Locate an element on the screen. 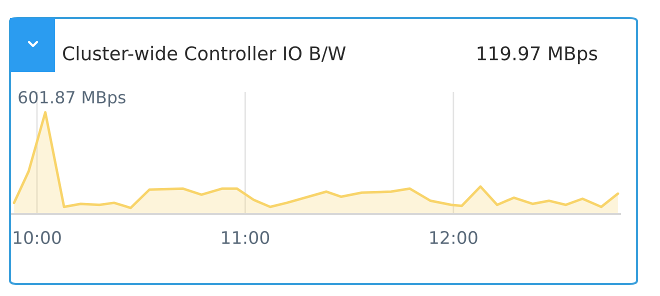 Image resolution: width=660 pixels, height=296 pixels. x-tick-label: 12:00 is located at coordinates (454, 237).